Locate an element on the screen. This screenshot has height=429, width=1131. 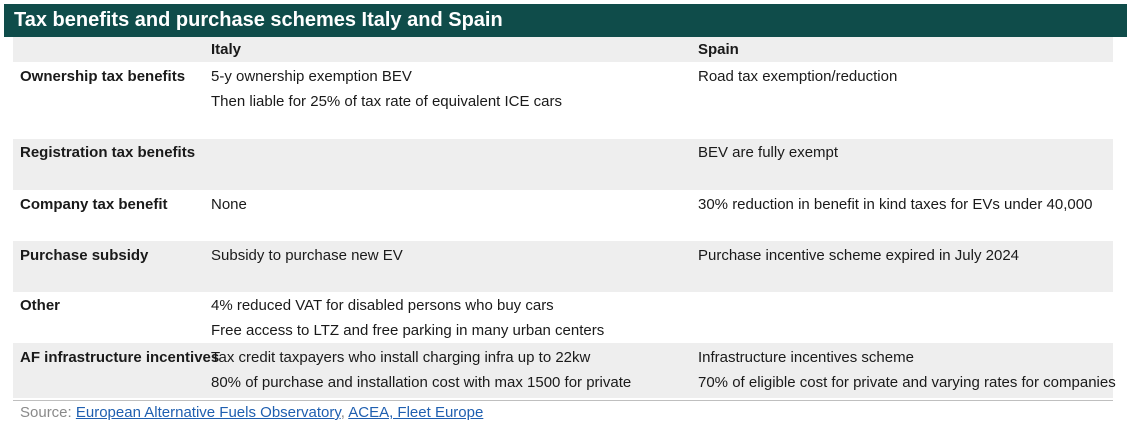
cell-text: BEV are fully exempt is located at coordinates (768, 152).